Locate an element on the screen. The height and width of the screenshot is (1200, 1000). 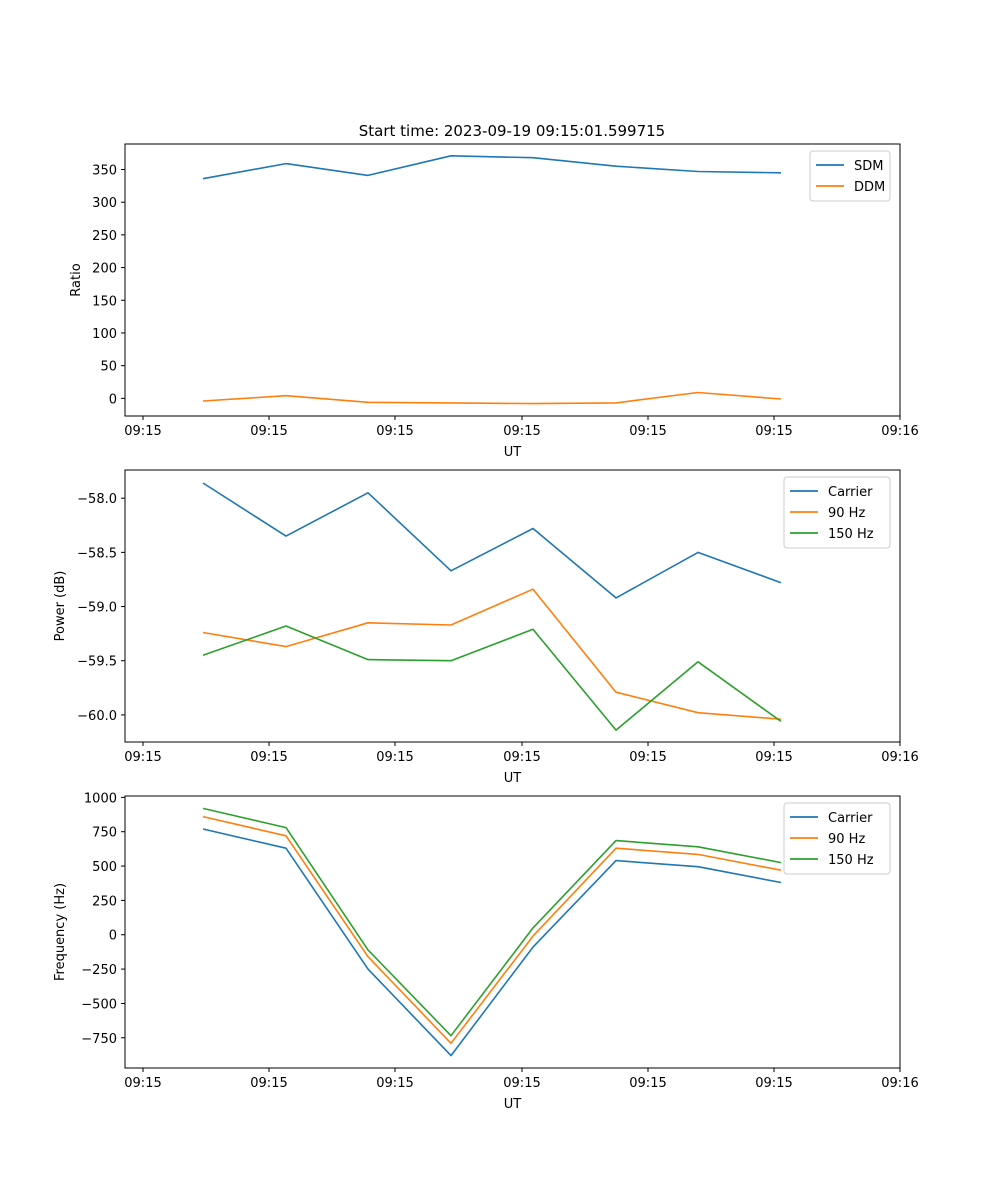
y-tick-label: −59.0 is located at coordinates (97, 608).